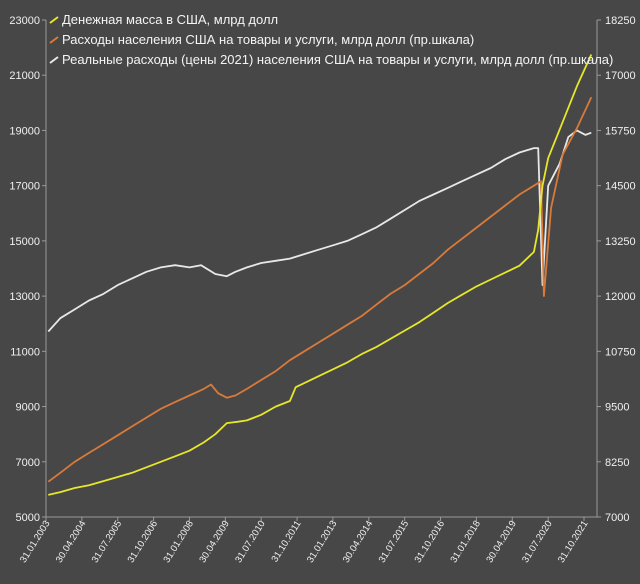  I want to click on right-axis-tick-label: 18250, so click(620, 21).